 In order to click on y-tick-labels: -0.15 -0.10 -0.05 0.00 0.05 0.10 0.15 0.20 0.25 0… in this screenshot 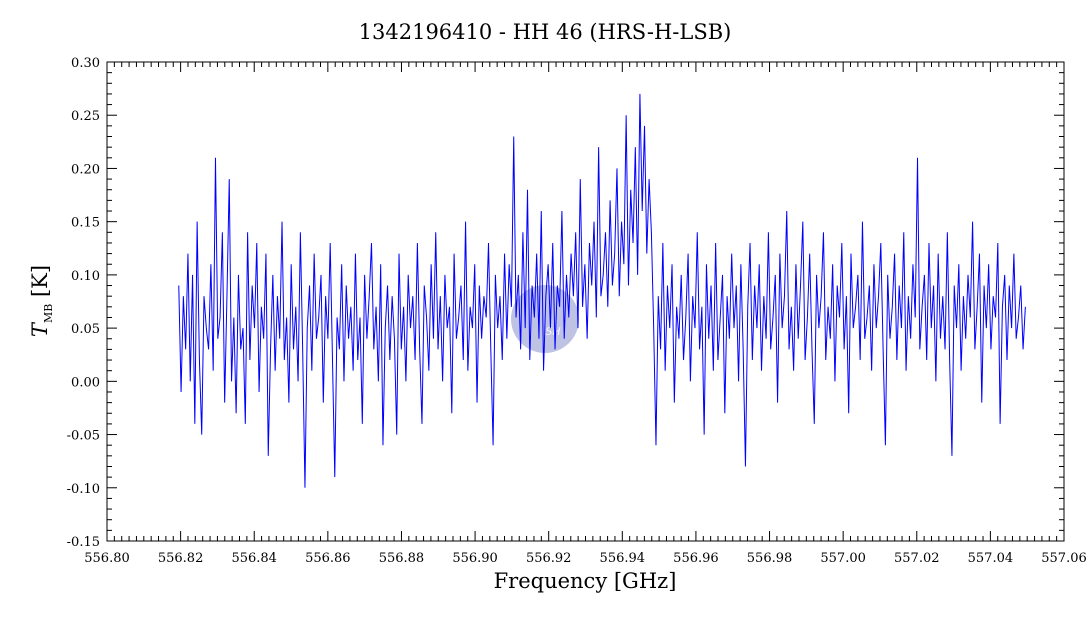, I will do `click(83, 303)`.